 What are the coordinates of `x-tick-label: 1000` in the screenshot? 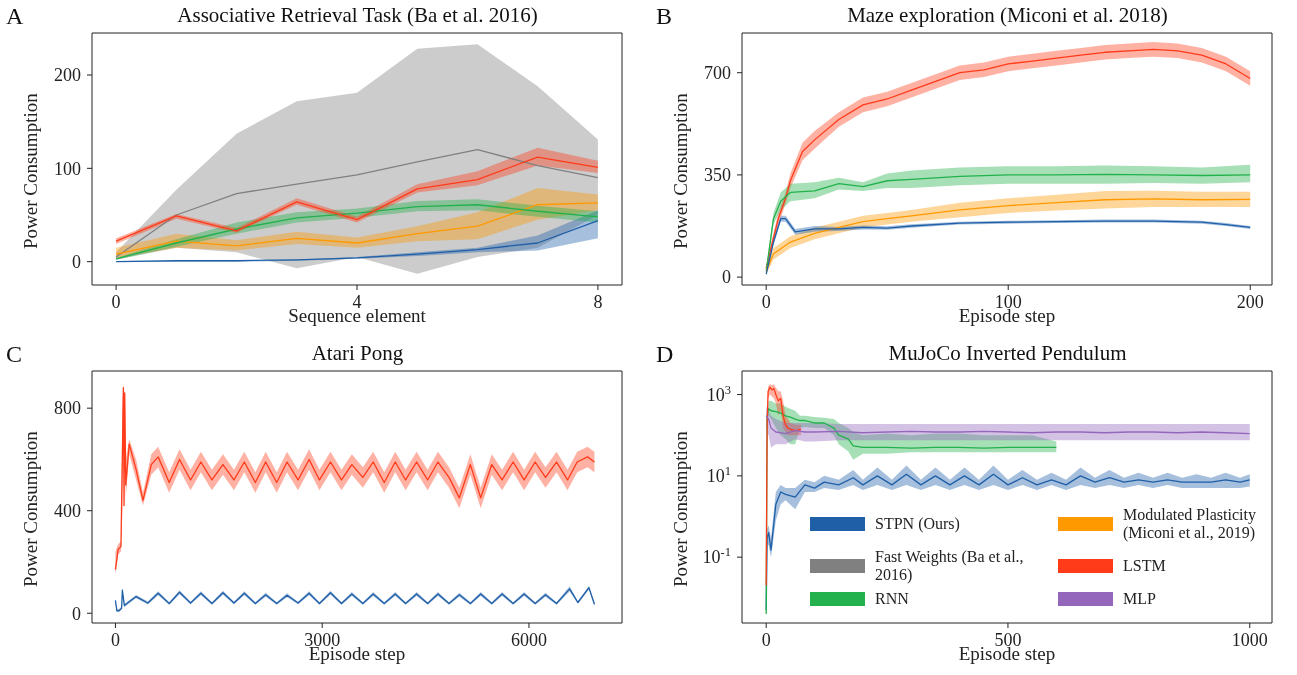 It's located at (1249, 640).